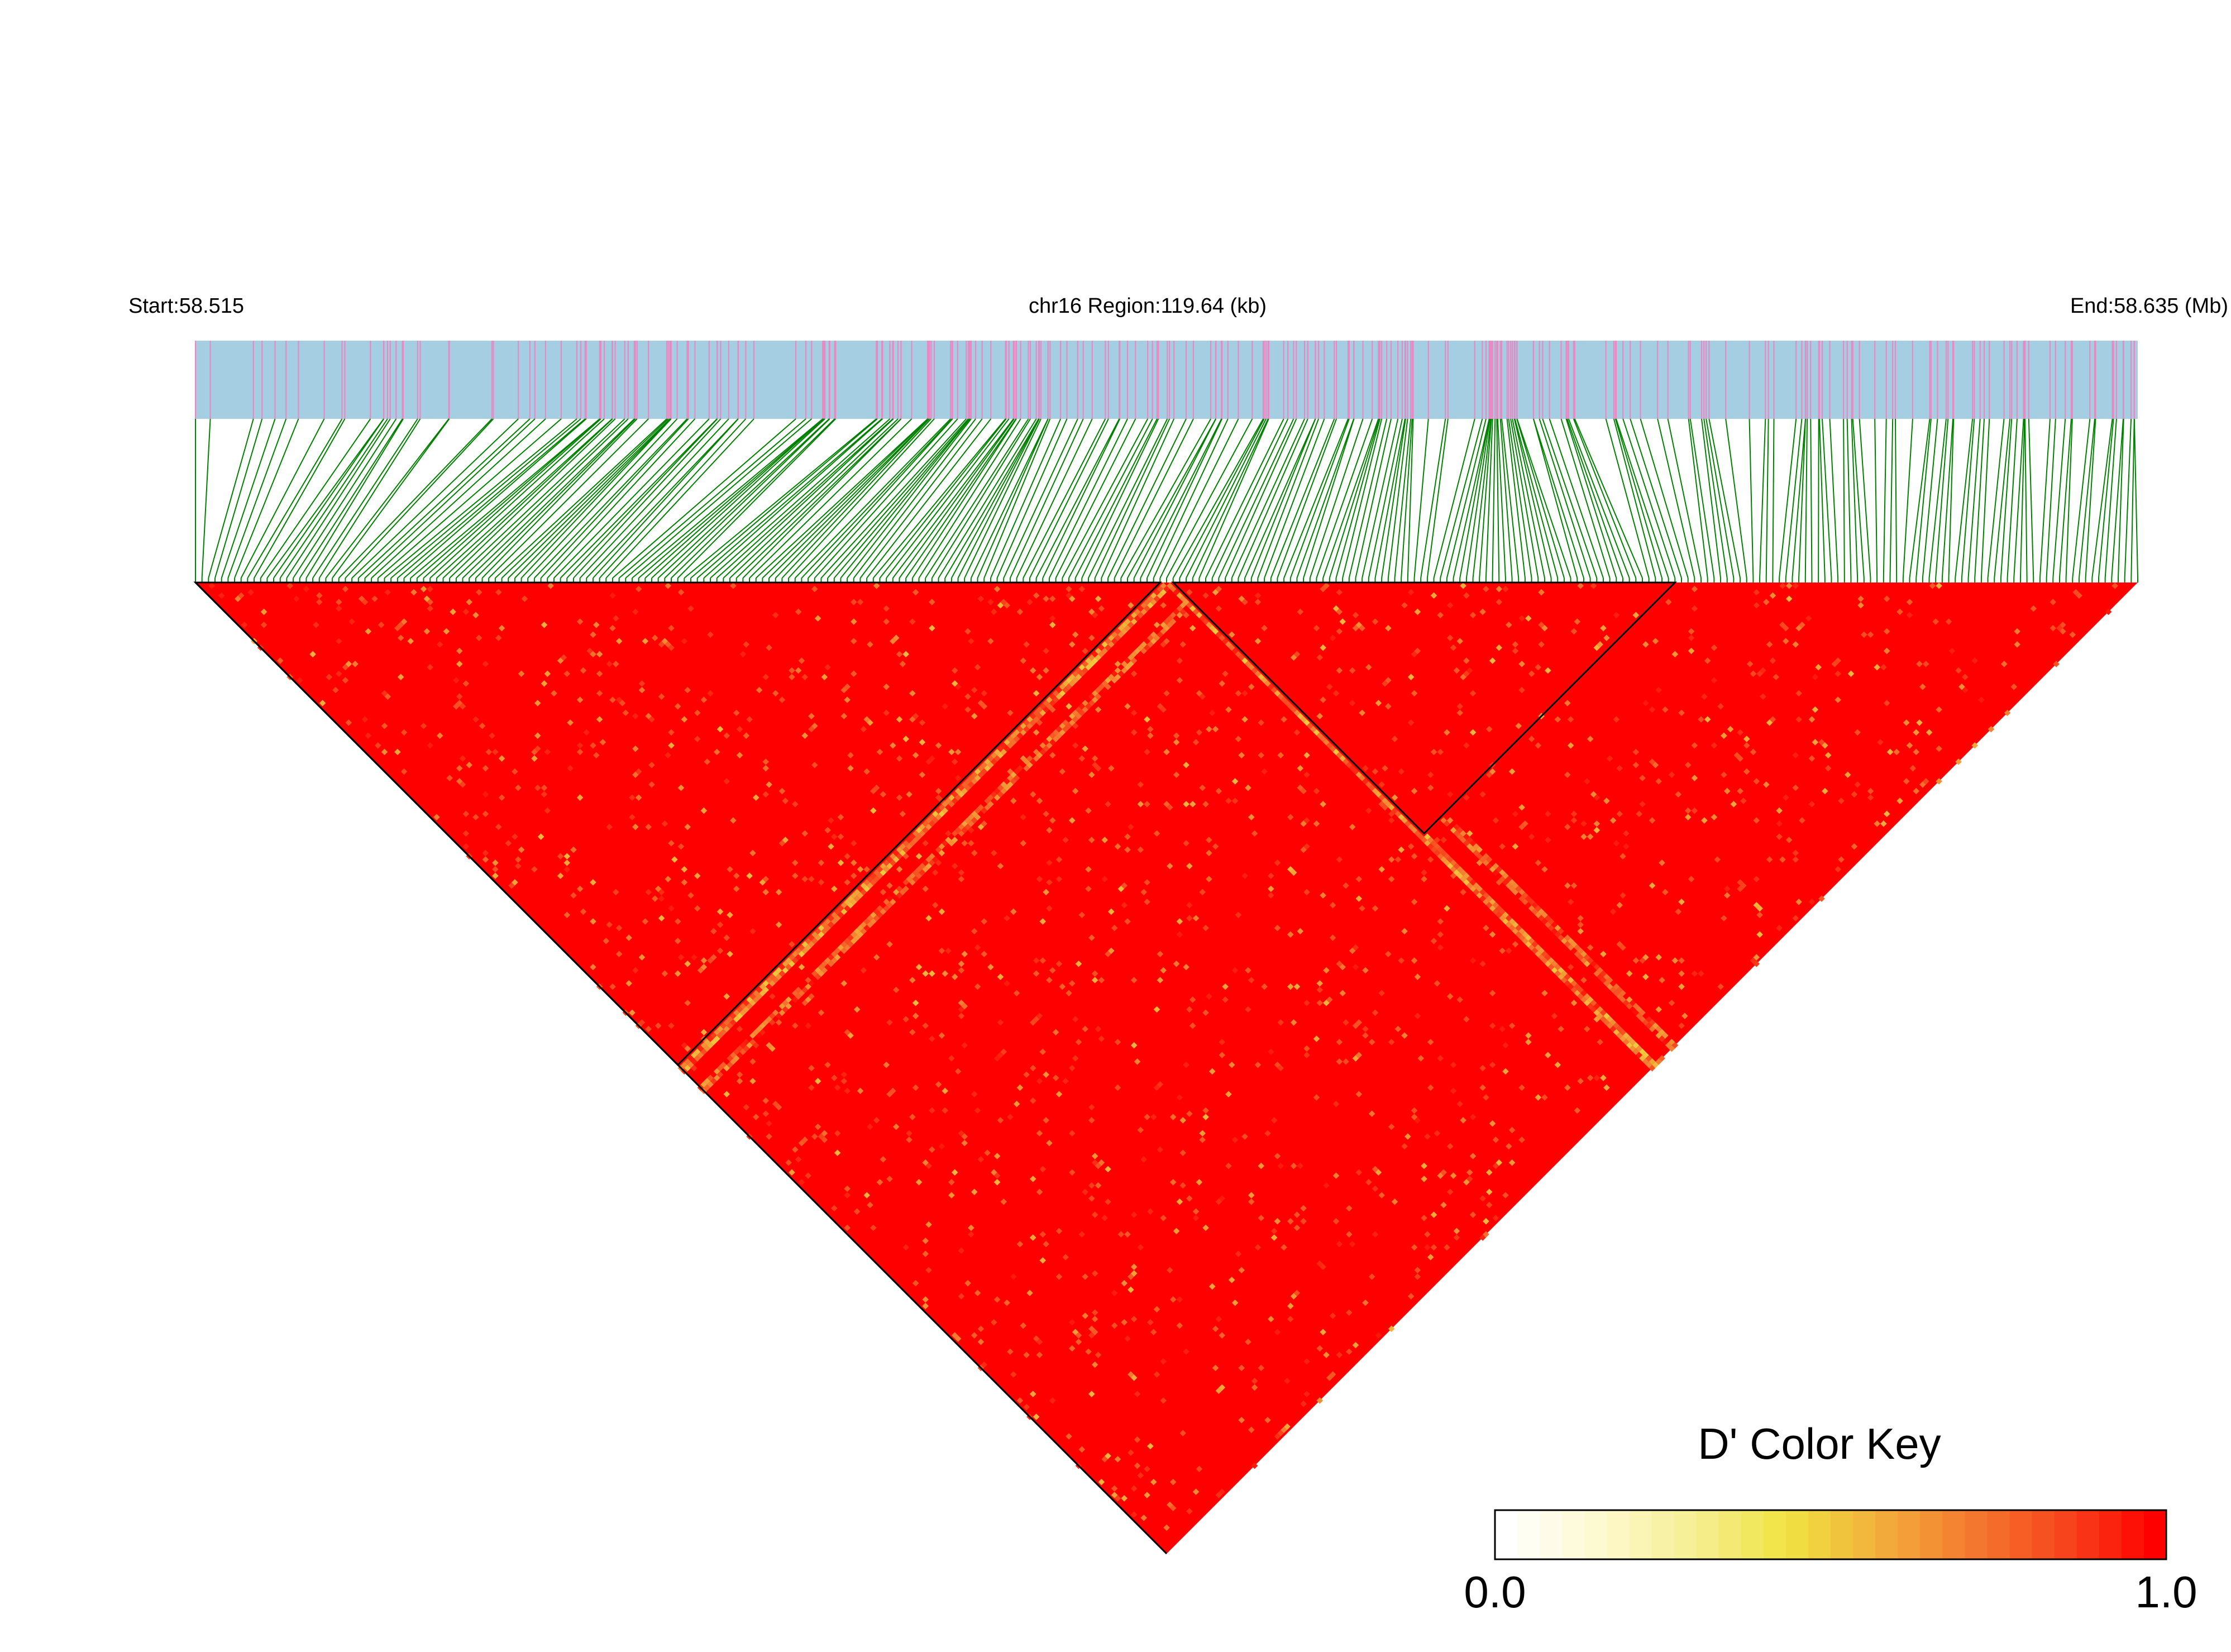  I want to click on end-label: End:58.635 (Mb), so click(2149, 306).